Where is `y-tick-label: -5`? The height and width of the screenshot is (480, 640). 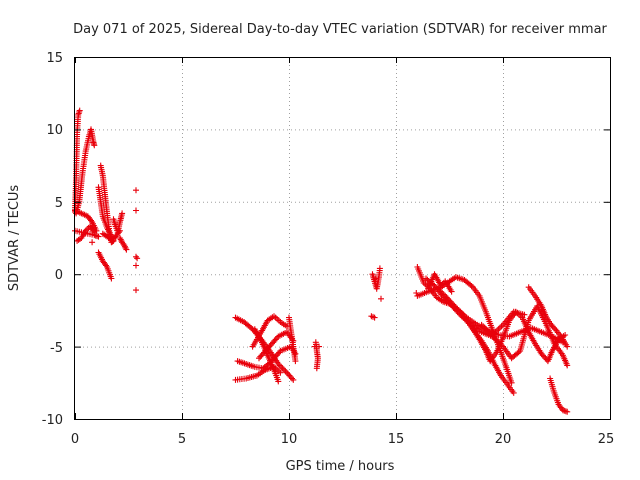
y-tick-label: -5 is located at coordinates (56, 348).